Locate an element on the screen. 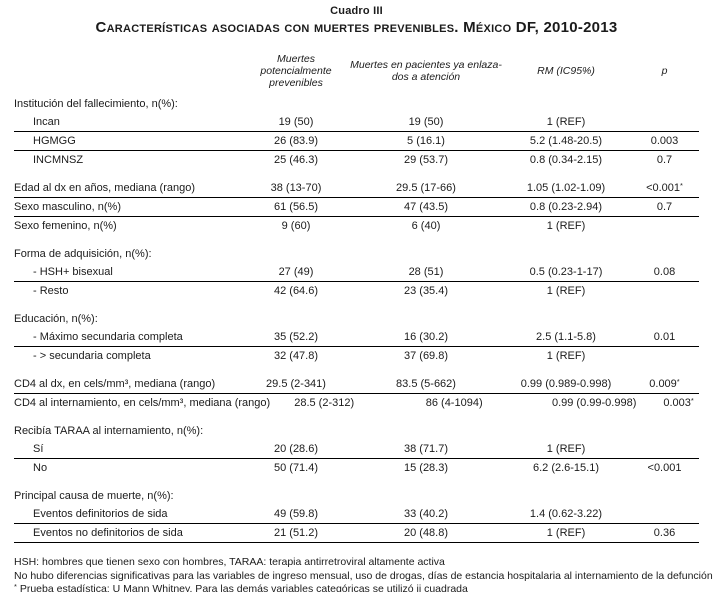 The width and height of the screenshot is (713, 592). cell-preventable: 20 (28.6) is located at coordinates (296, 449).